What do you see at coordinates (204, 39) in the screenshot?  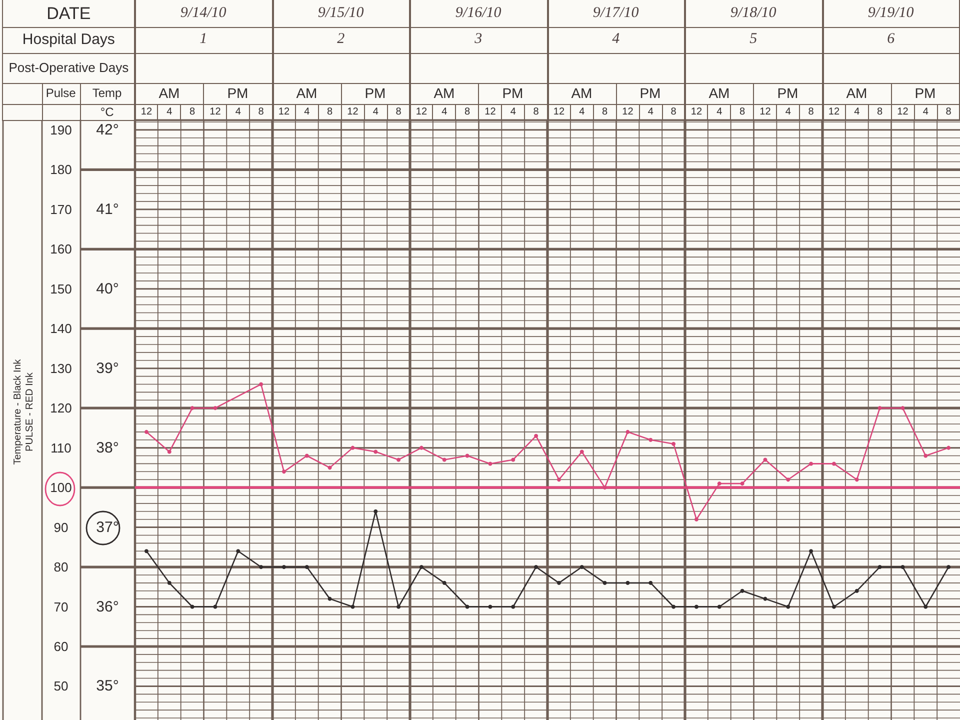 I see `text: 1` at bounding box center [204, 39].